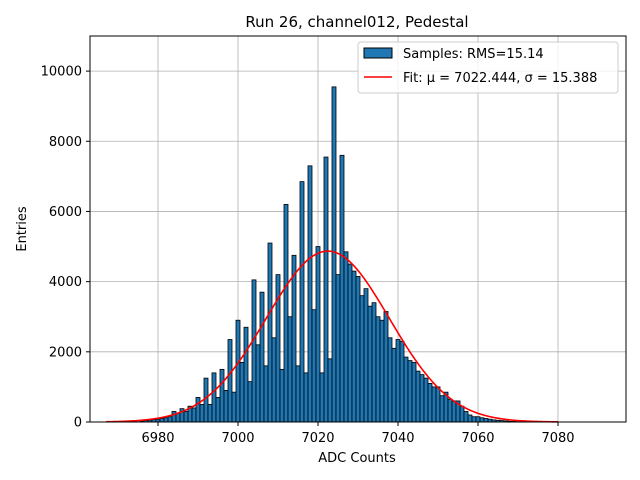 This screenshot has height=480, width=640. Describe the element at coordinates (356, 22) in the screenshot. I see `chart-title: Run 26, channel012, Pedestal` at that location.